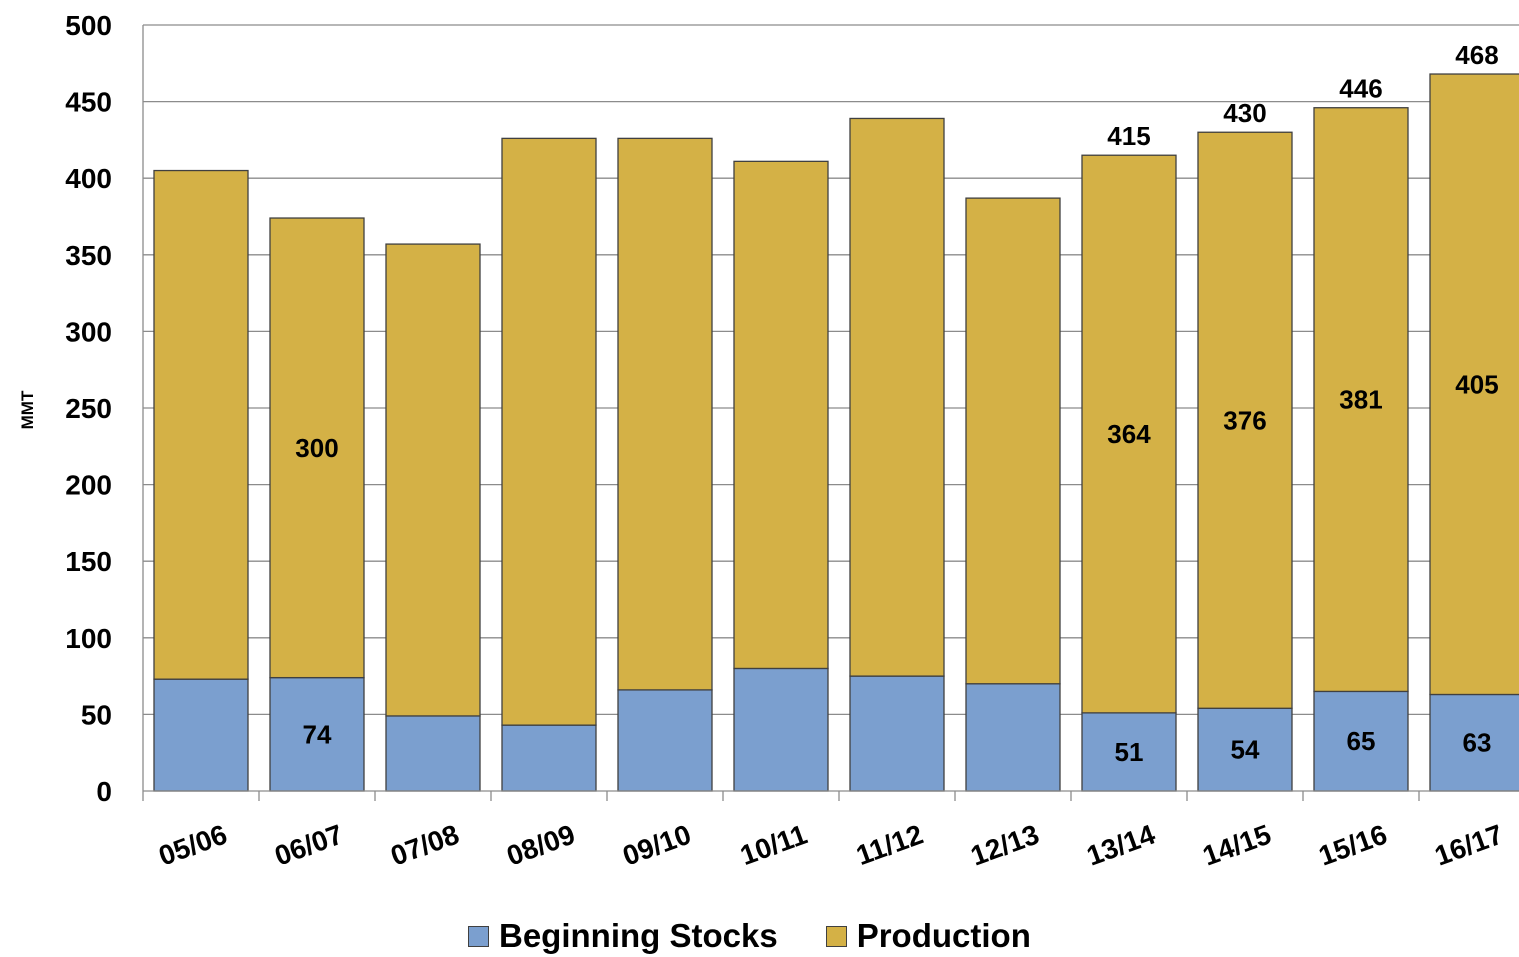  I want to click on data-label-production: 376, so click(1244, 420).